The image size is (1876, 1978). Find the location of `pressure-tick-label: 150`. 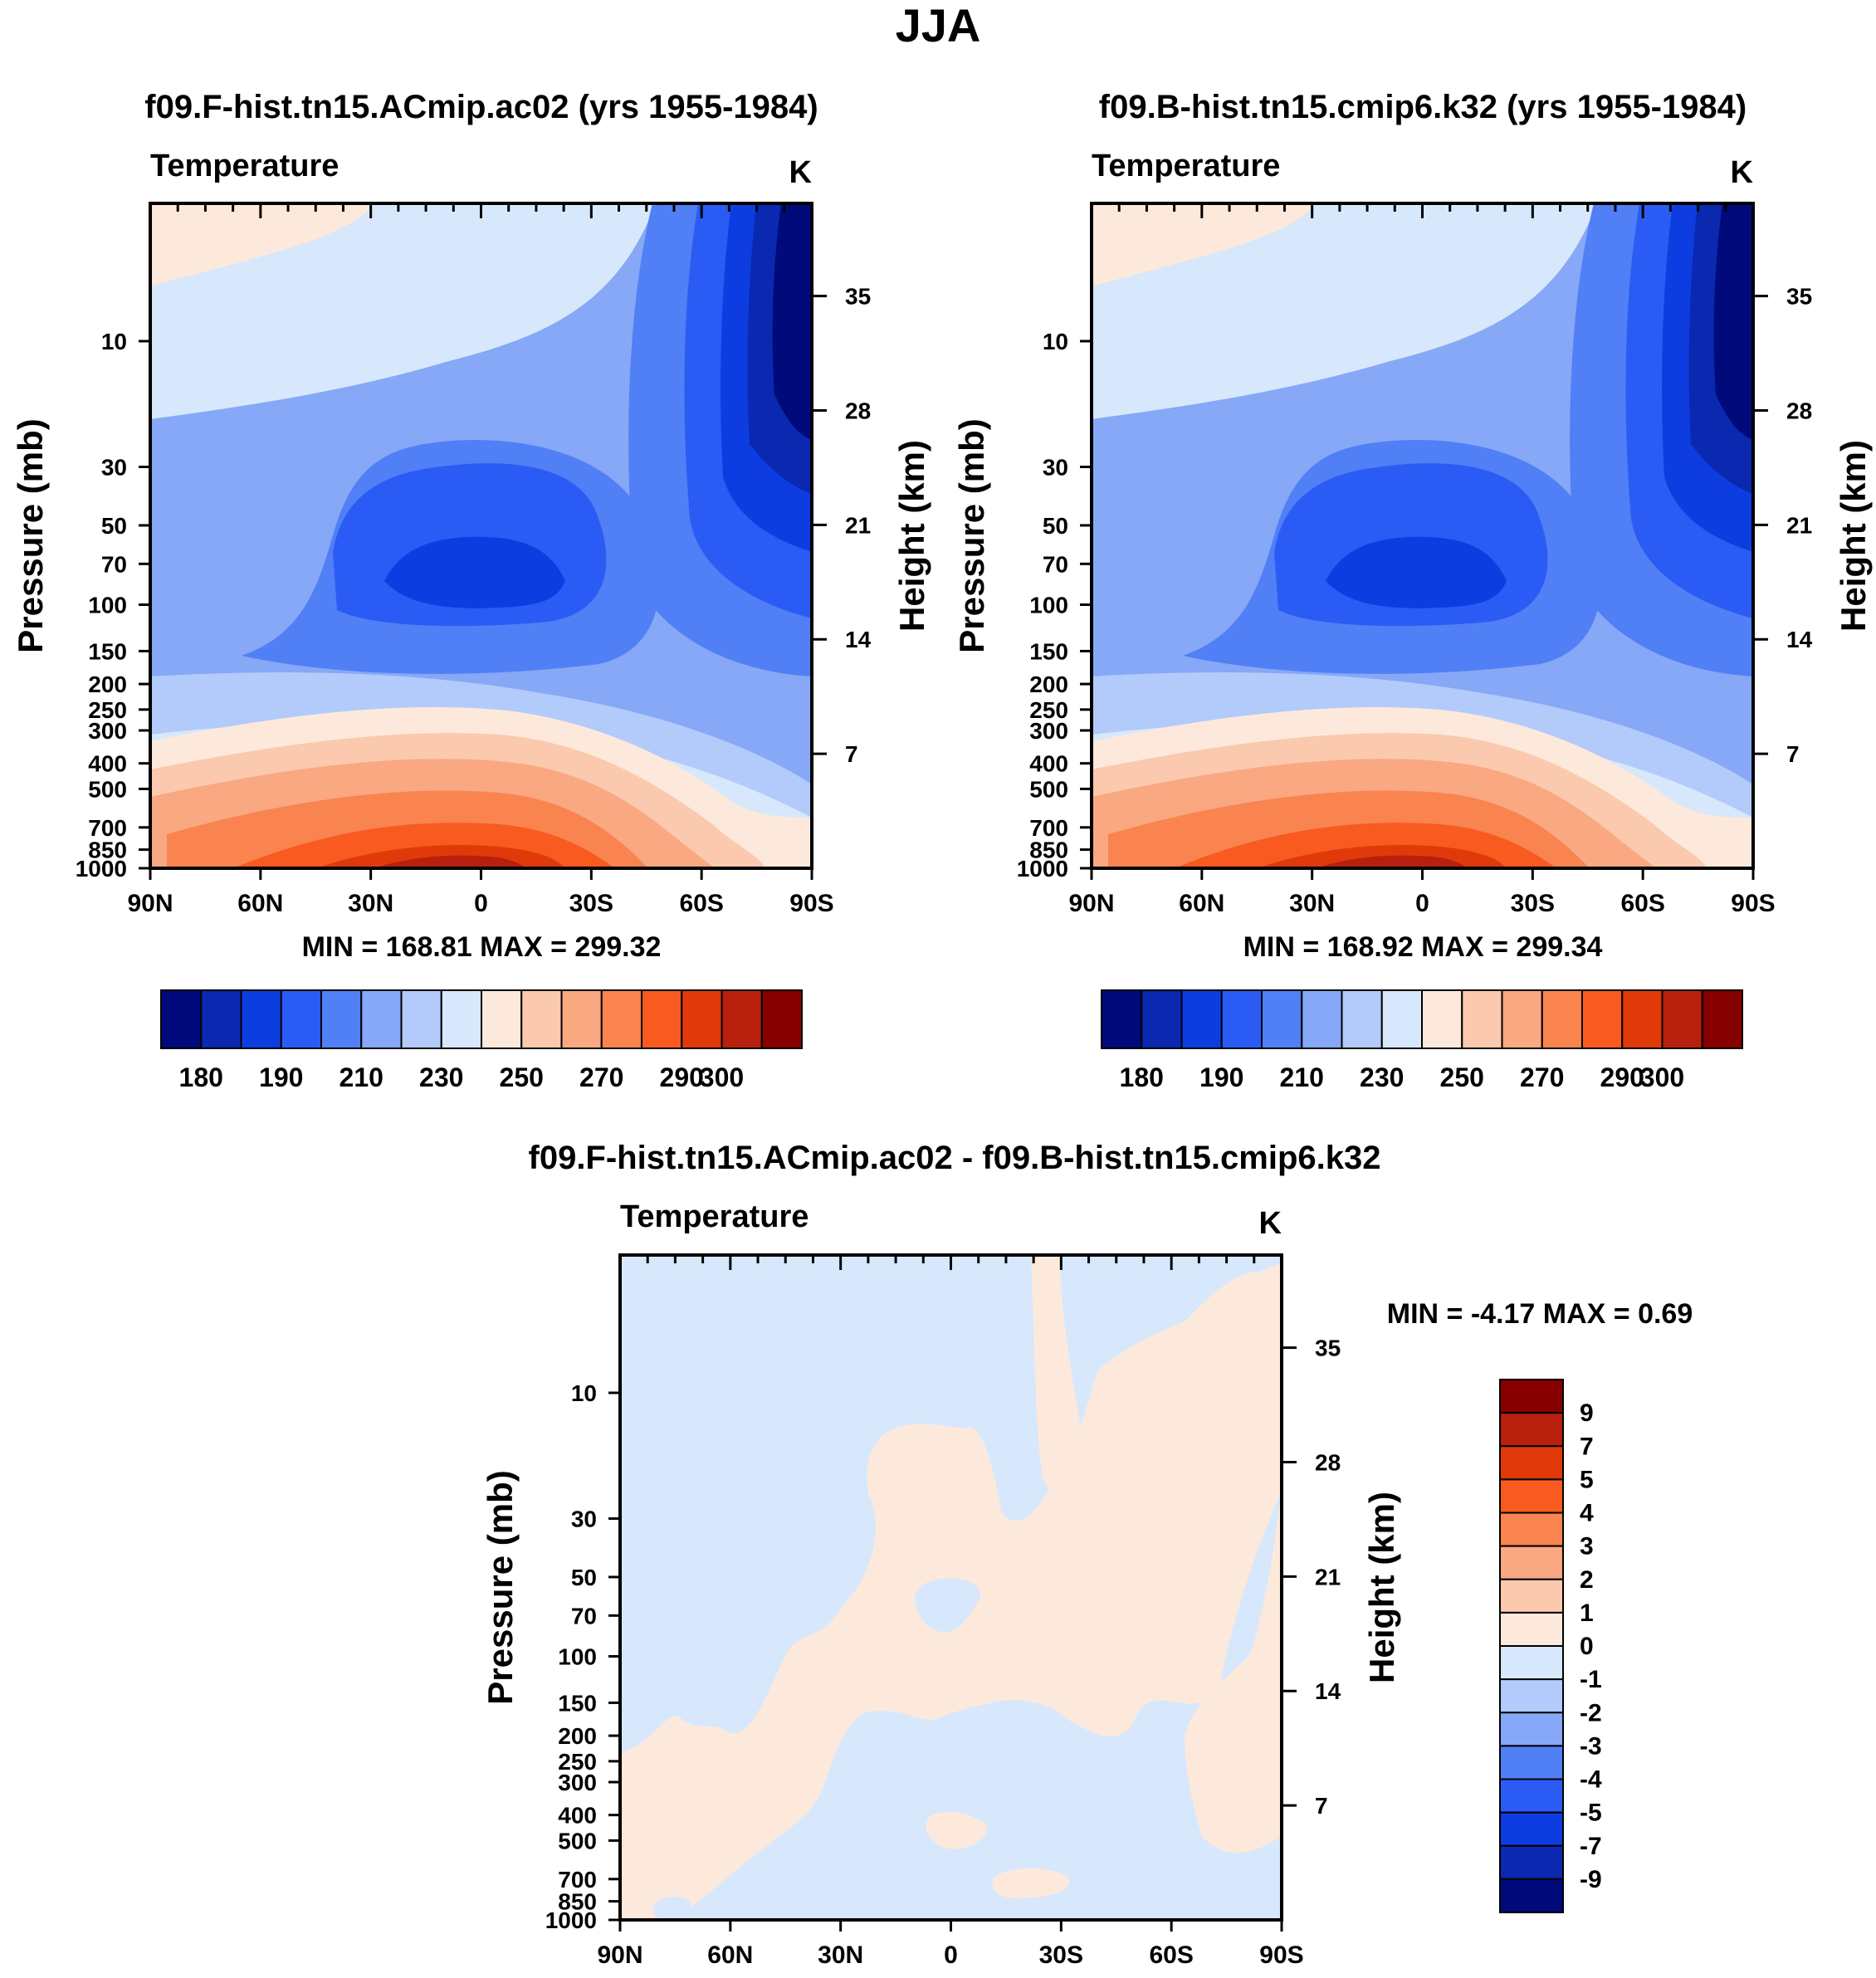

pressure-tick-label: 150 is located at coordinates (108, 651).